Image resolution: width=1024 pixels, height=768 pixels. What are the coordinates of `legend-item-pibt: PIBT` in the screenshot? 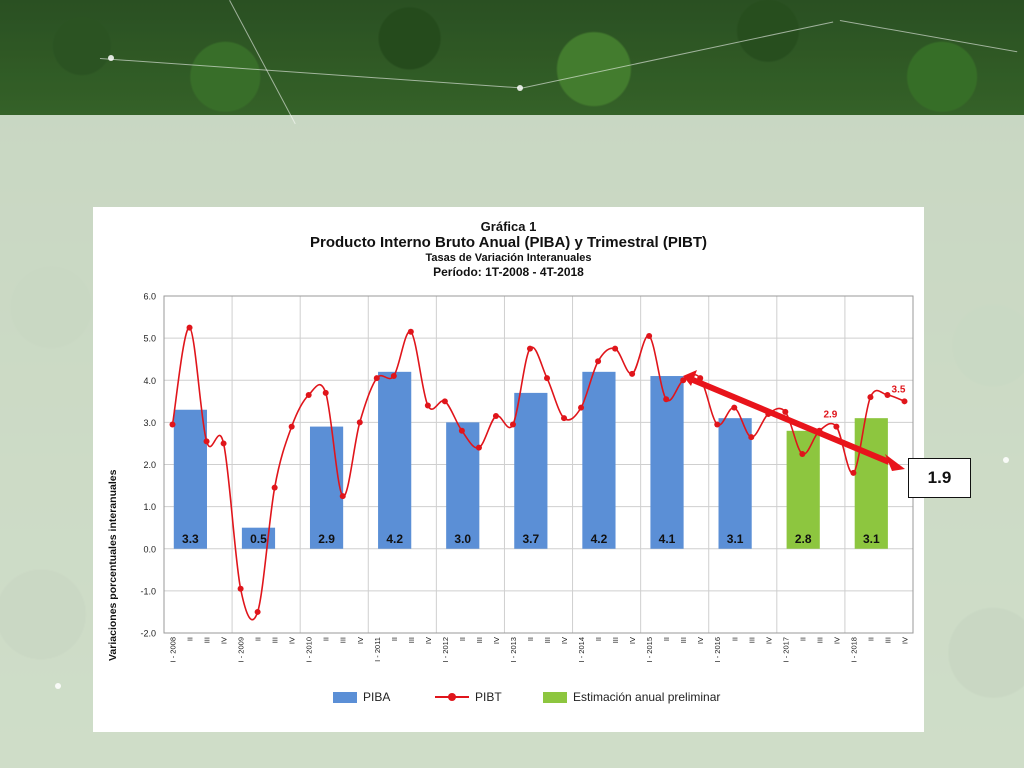 It's located at (468, 697).